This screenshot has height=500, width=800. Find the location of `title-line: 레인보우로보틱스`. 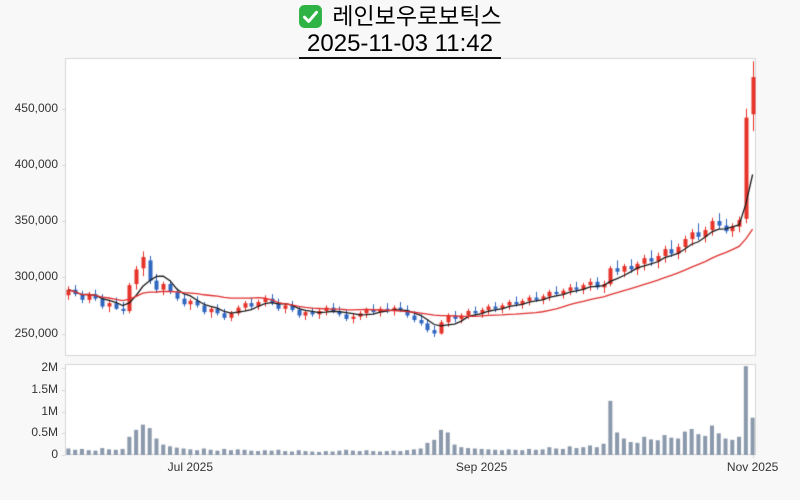

title-line: 레인보우로보틱스 is located at coordinates (400, 16).